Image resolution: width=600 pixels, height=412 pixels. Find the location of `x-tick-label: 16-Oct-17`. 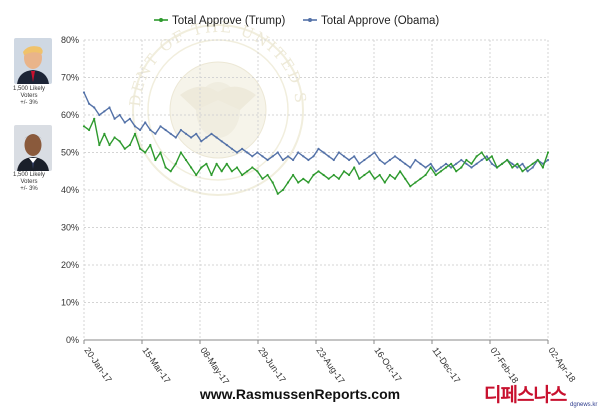

x-tick-label: 16-Oct-17 is located at coordinates (387, 364).